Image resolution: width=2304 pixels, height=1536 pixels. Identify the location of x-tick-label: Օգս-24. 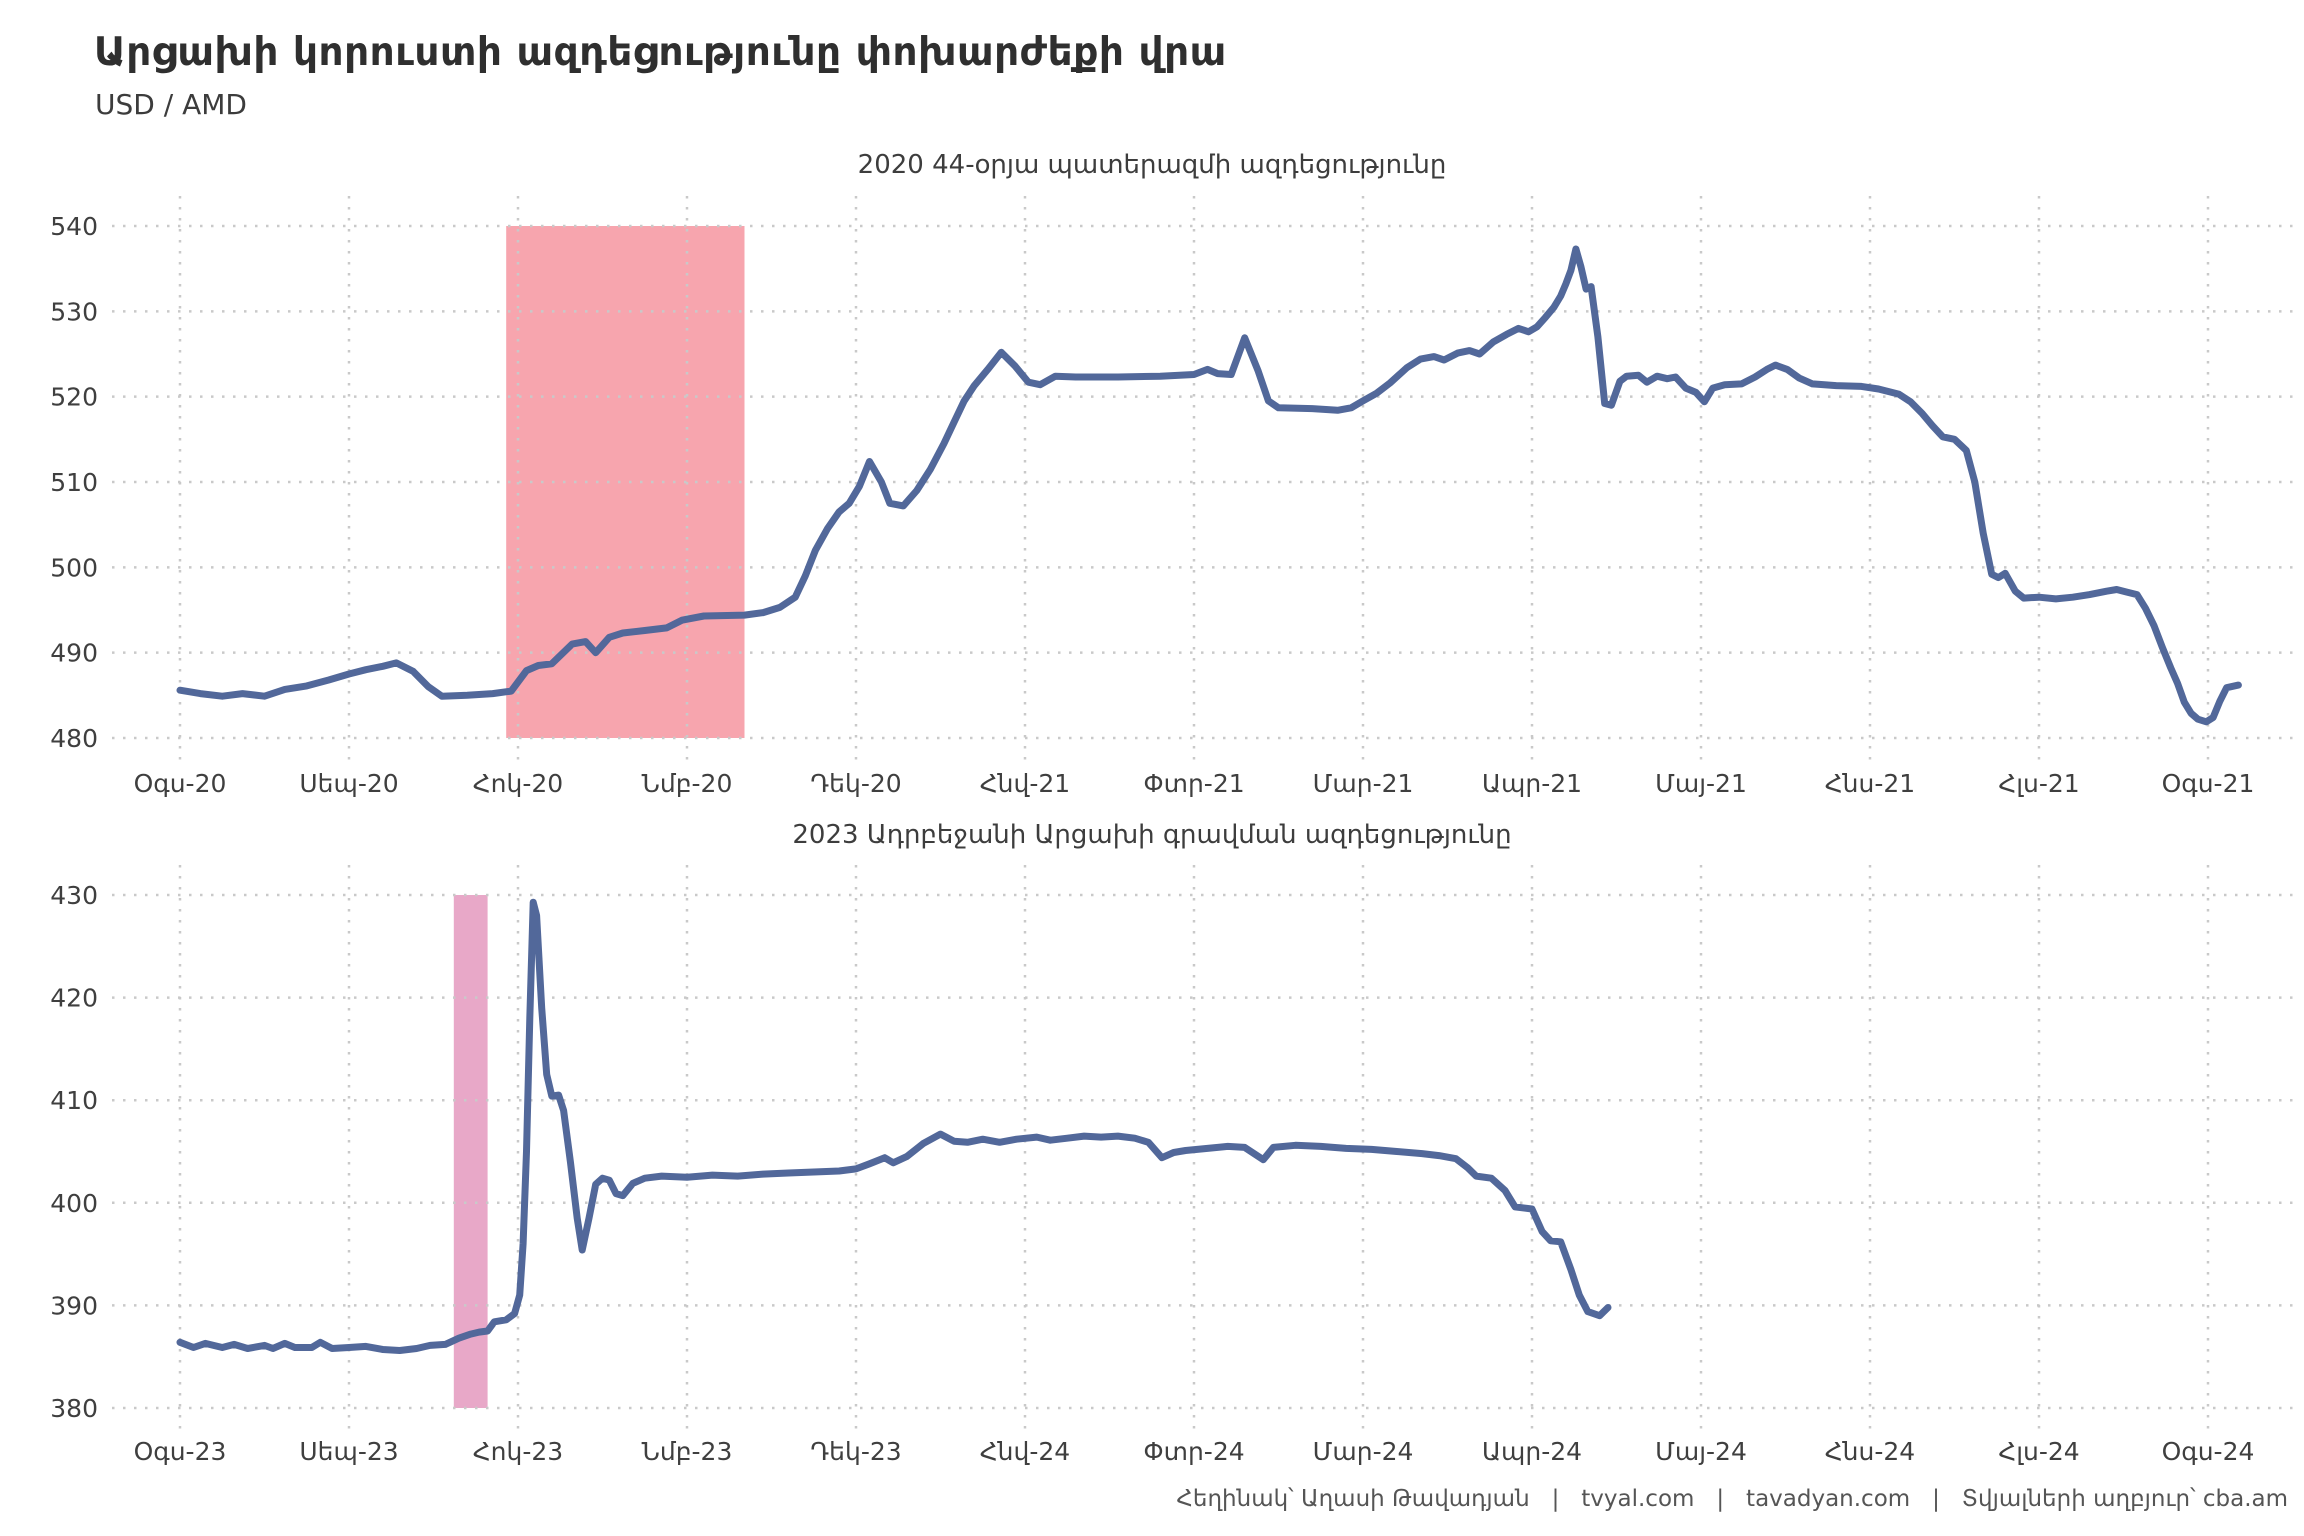
(2208, 1451).